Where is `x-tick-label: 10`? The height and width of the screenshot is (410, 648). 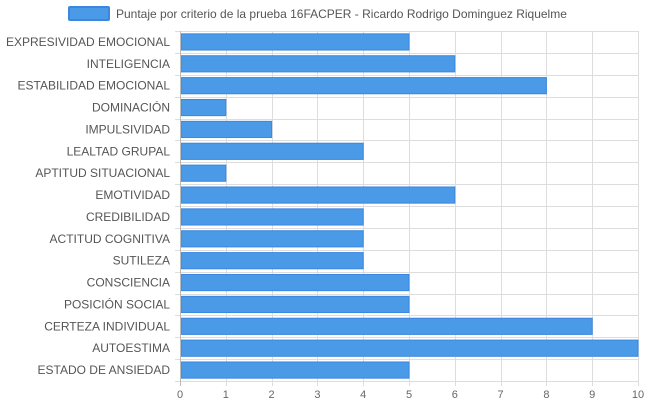 x-tick-label: 10 is located at coordinates (638, 395).